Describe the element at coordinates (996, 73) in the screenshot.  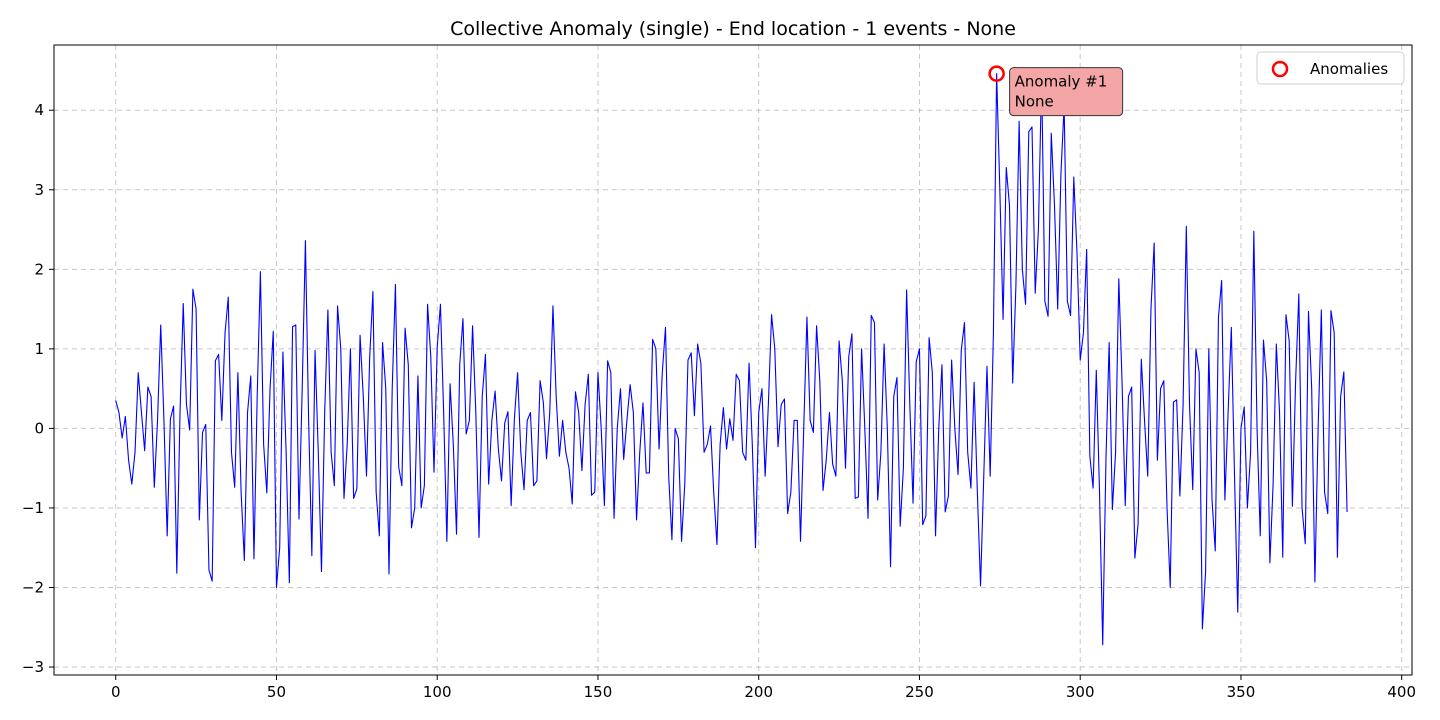
I see `anomaly-marker` at that location.